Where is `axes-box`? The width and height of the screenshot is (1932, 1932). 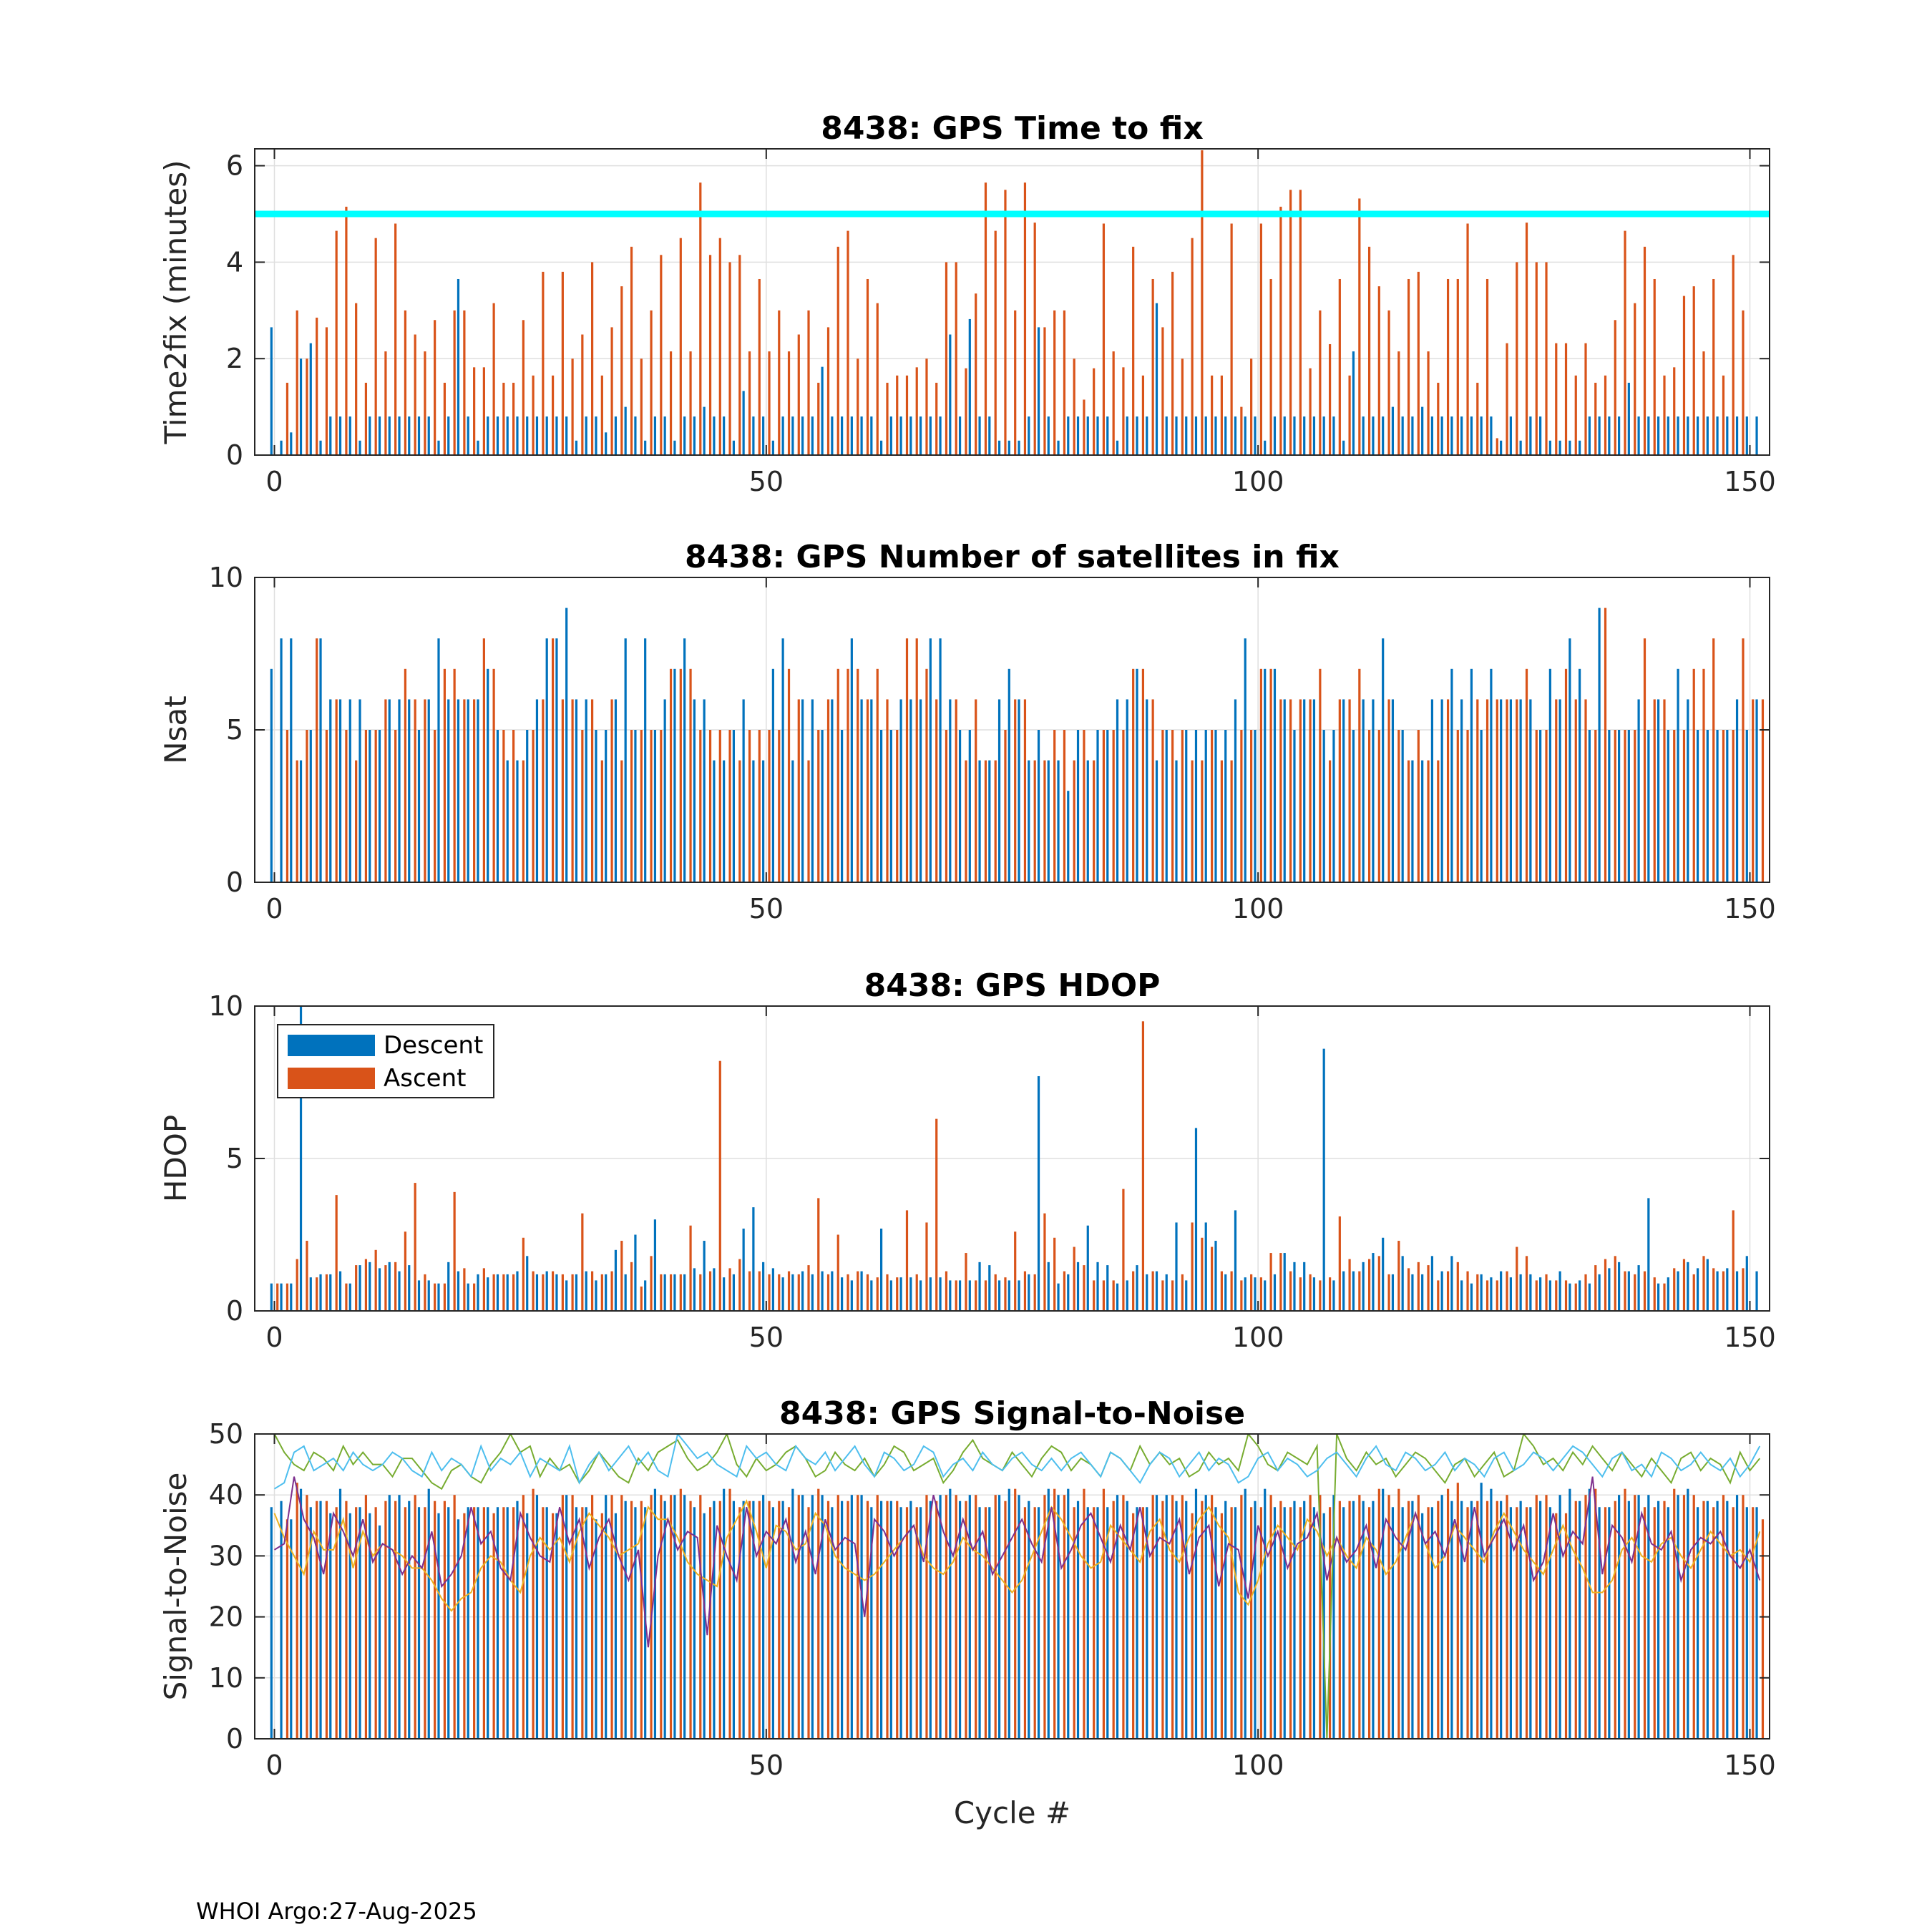
axes-box is located at coordinates (1012, 302).